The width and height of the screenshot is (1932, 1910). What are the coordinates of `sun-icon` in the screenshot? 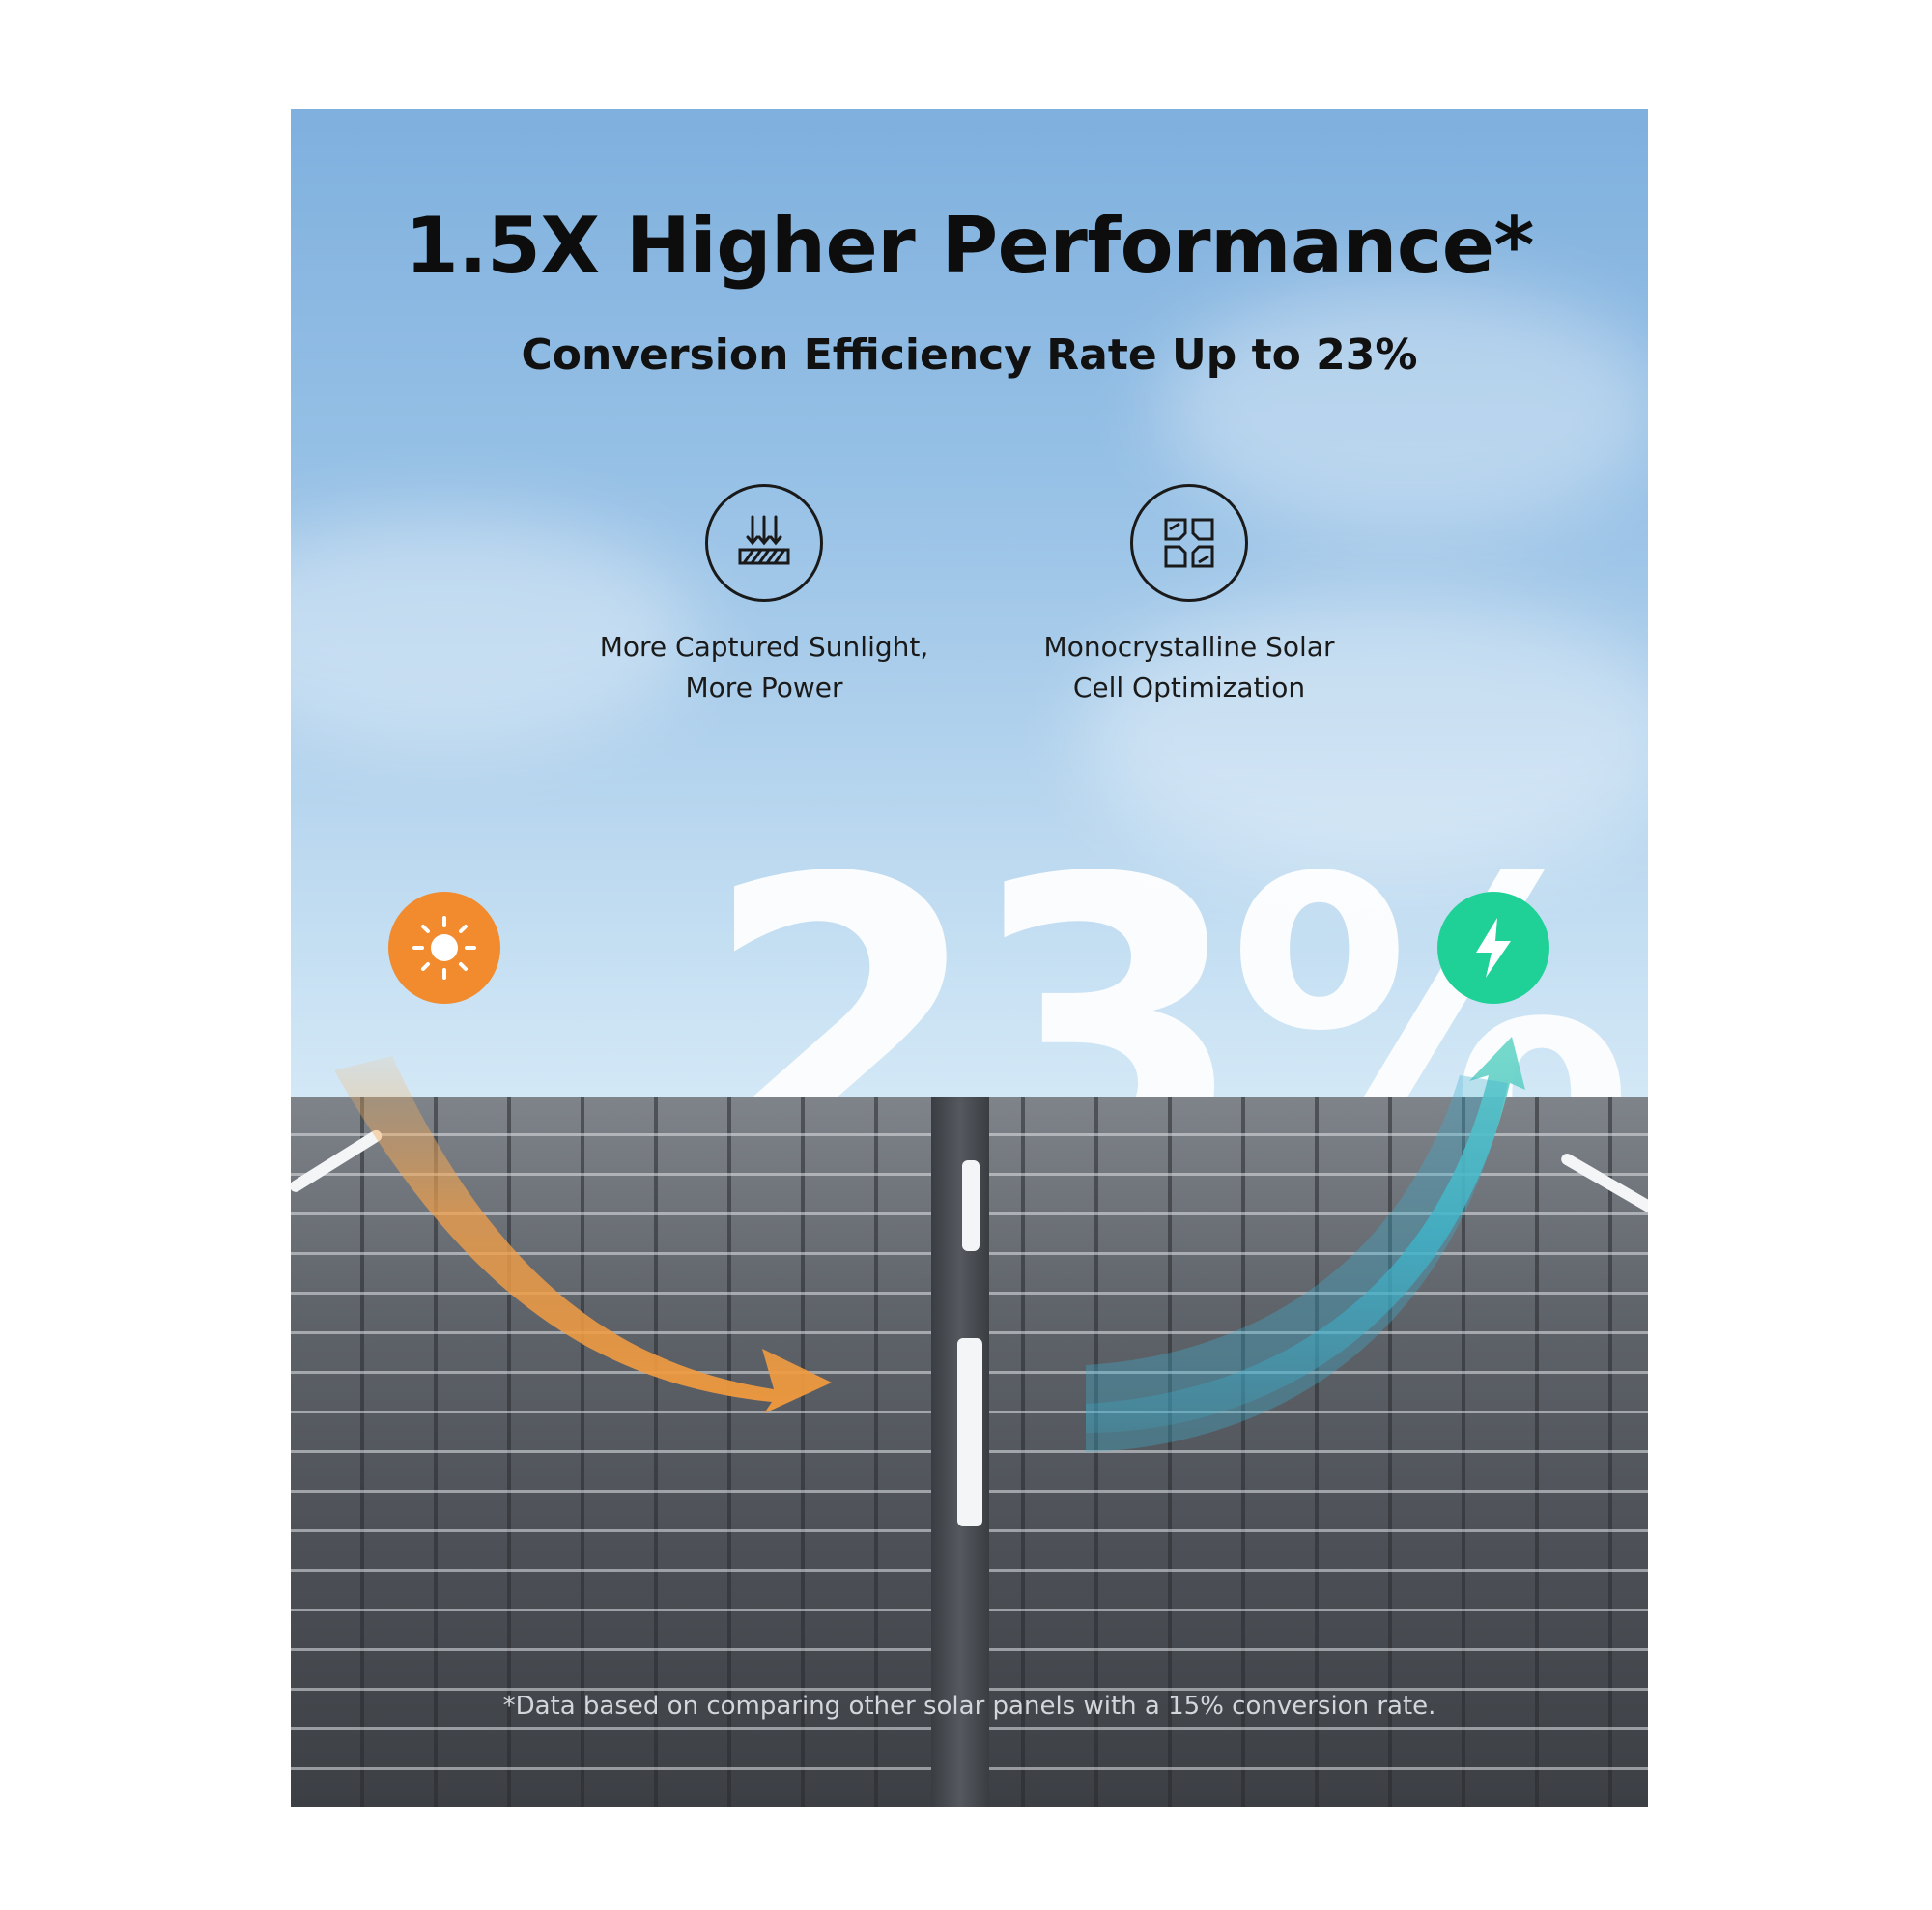 It's located at (444, 948).